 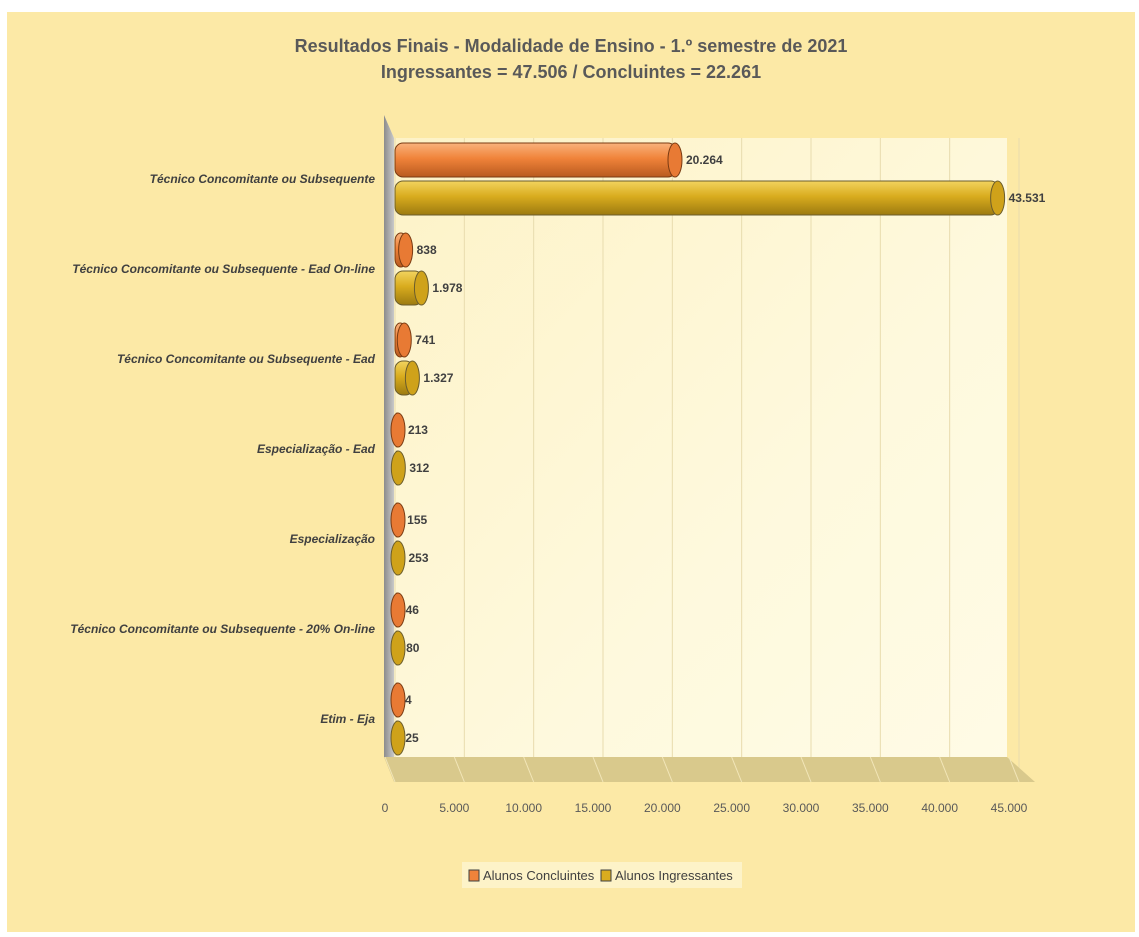 I want to click on data-label: 253, so click(x=419, y=558).